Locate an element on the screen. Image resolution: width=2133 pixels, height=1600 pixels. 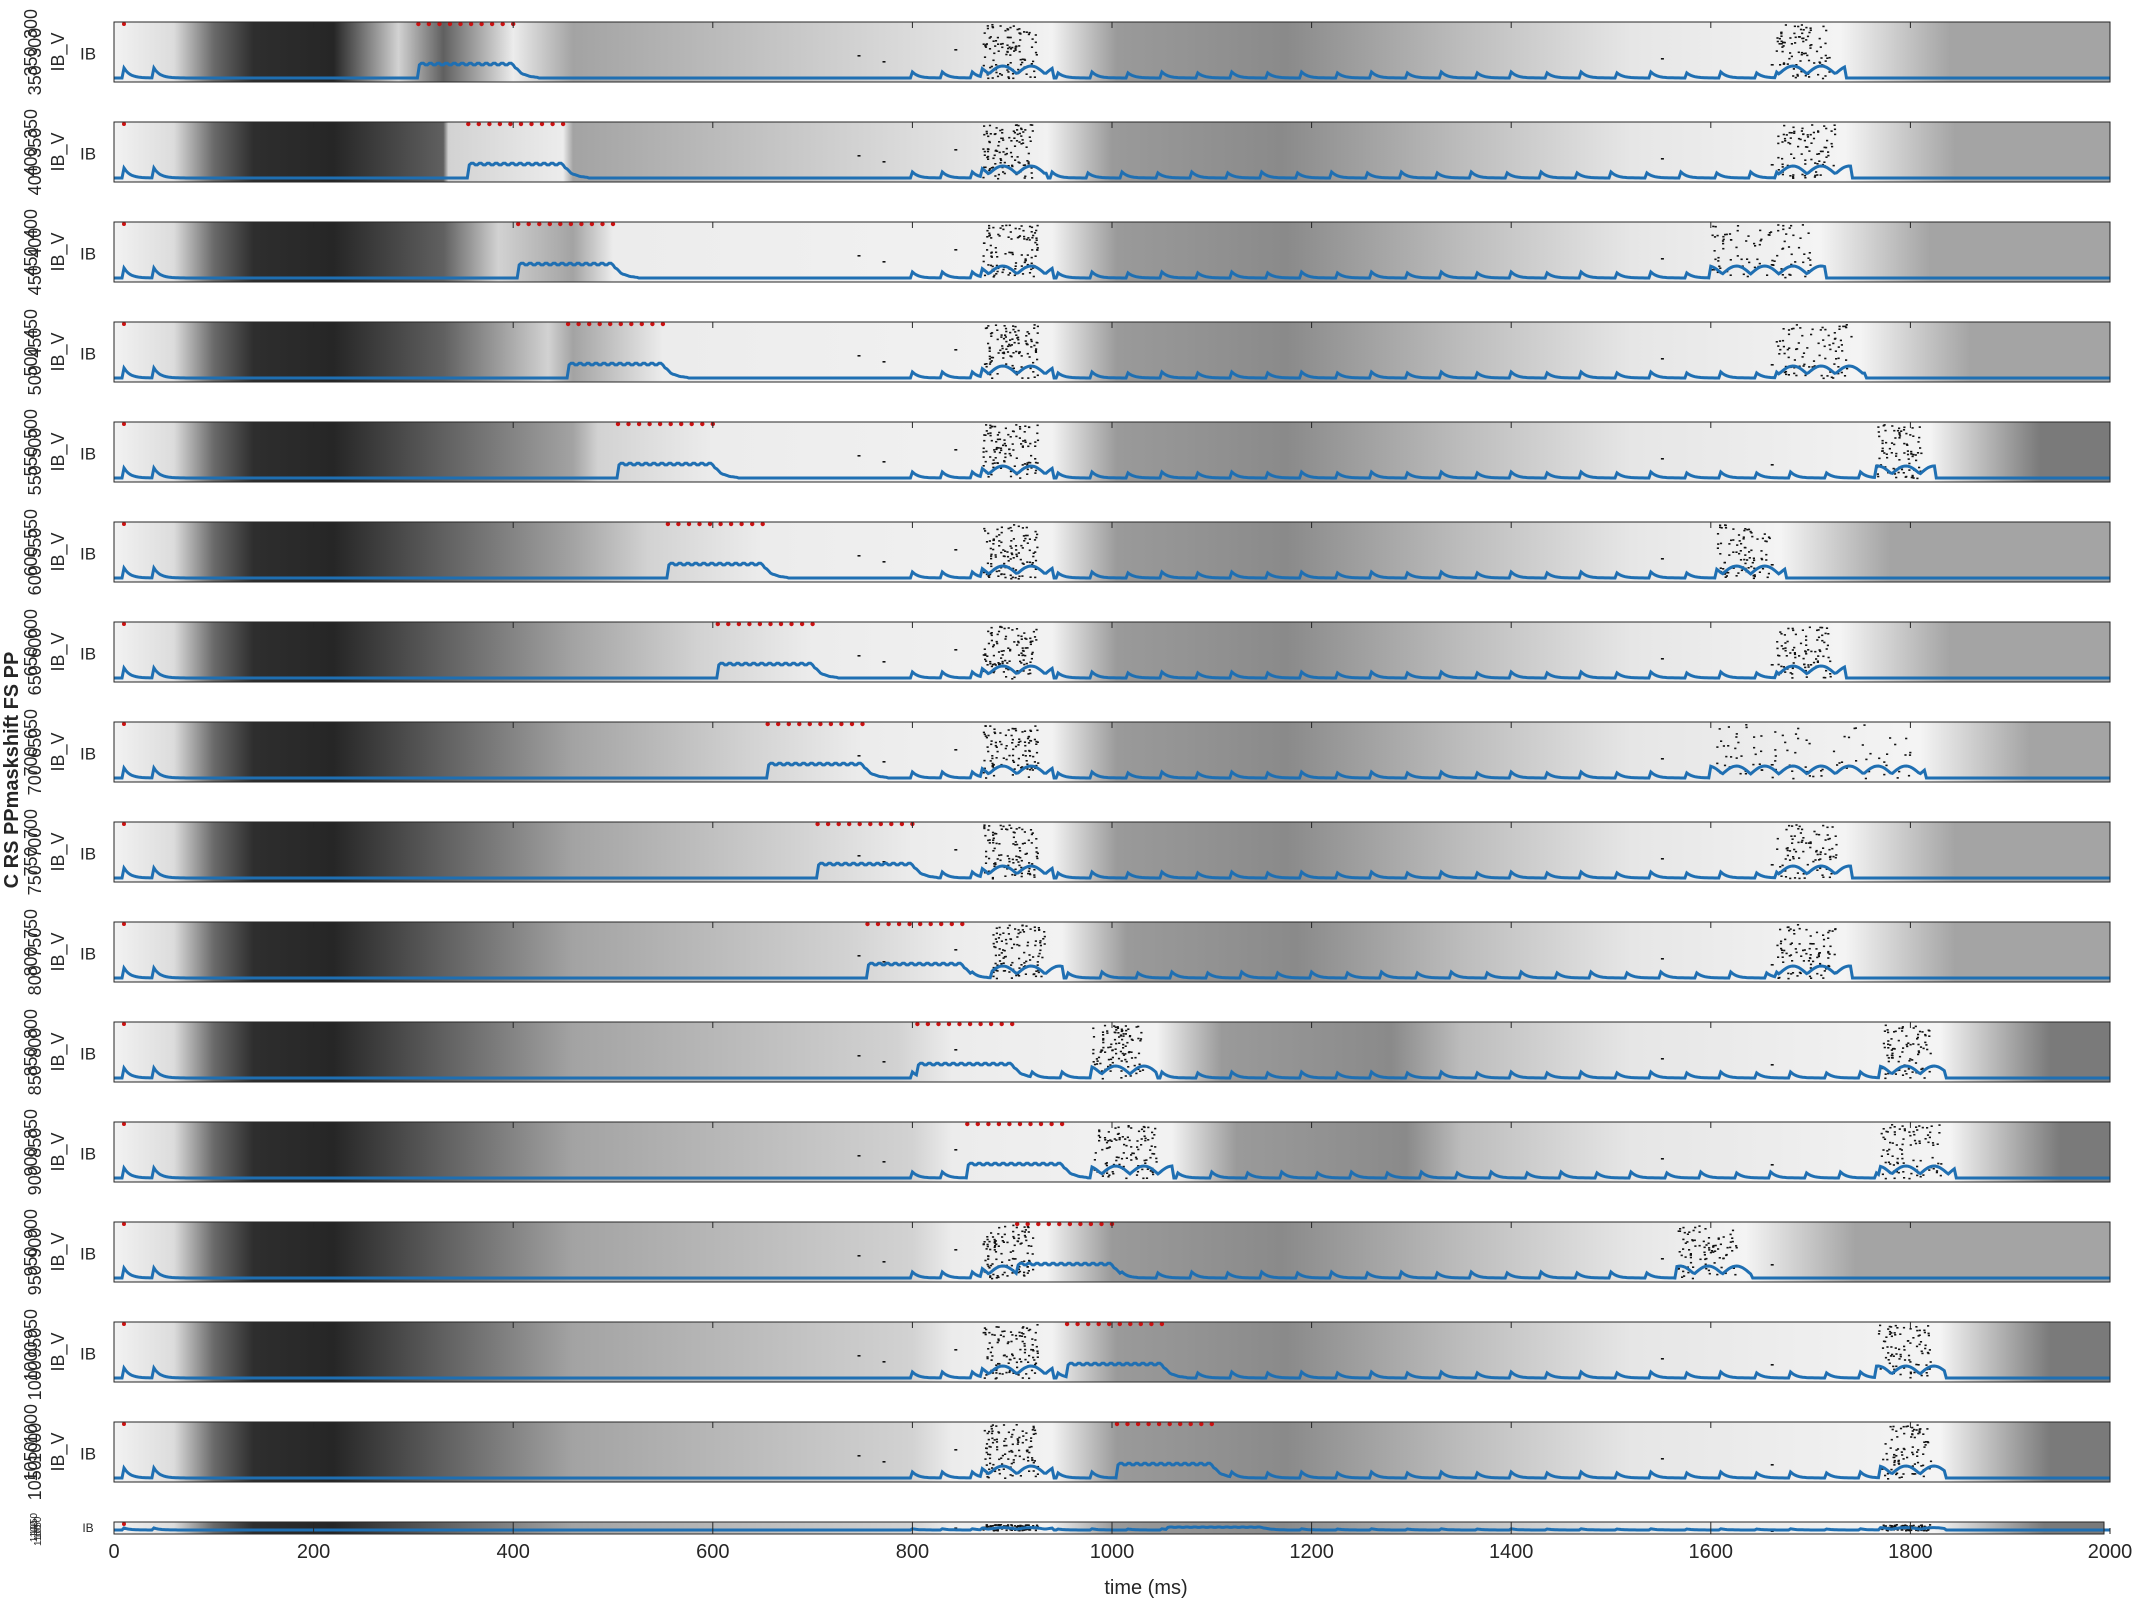
row-label: IB is located at coordinates (88, 953).